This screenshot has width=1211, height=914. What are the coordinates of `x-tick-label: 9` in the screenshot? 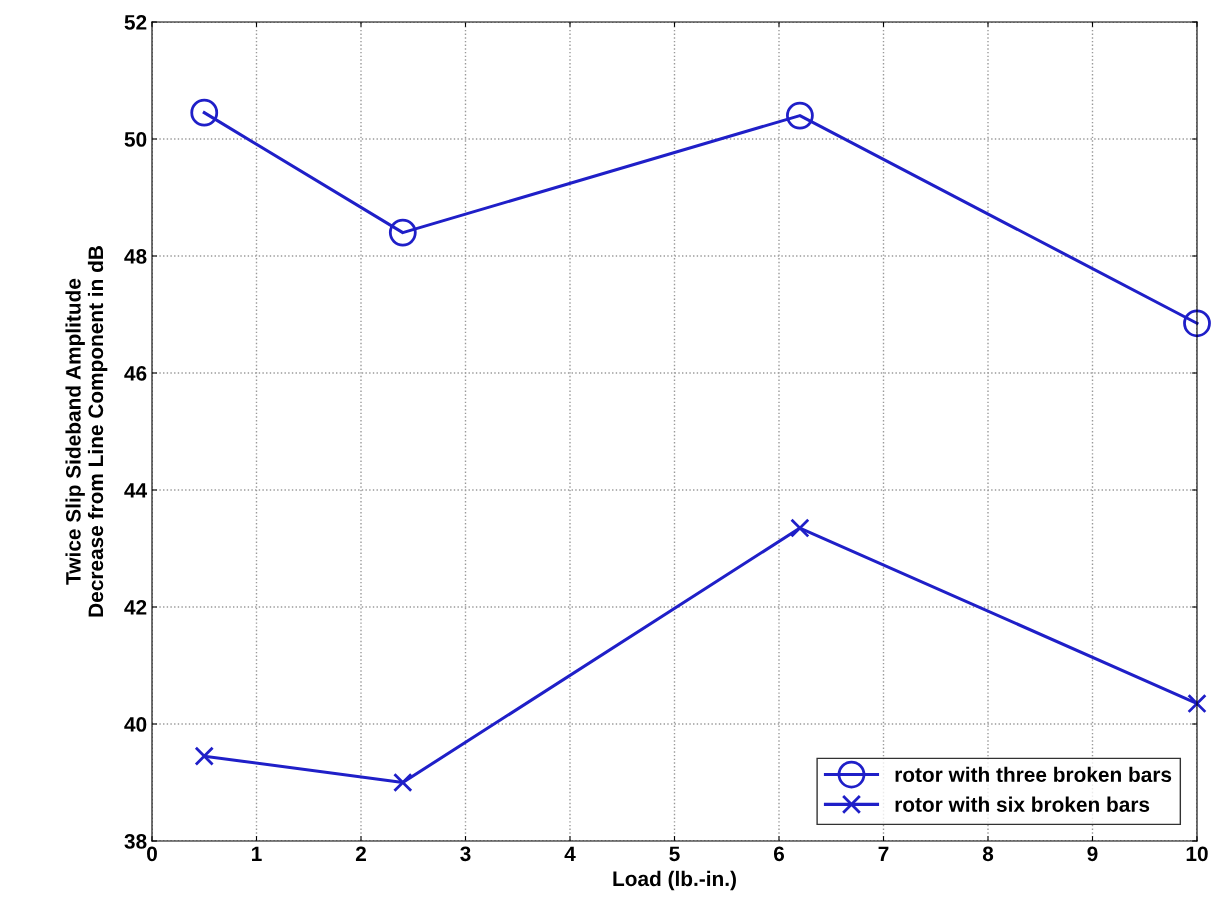 It's located at (1092, 854).